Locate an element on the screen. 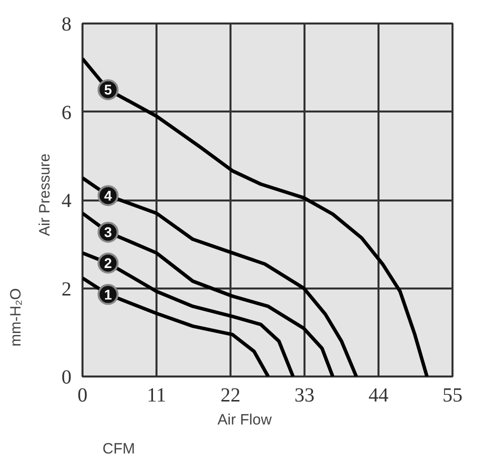 The image size is (500, 462). series-label: 4 is located at coordinates (108, 196).